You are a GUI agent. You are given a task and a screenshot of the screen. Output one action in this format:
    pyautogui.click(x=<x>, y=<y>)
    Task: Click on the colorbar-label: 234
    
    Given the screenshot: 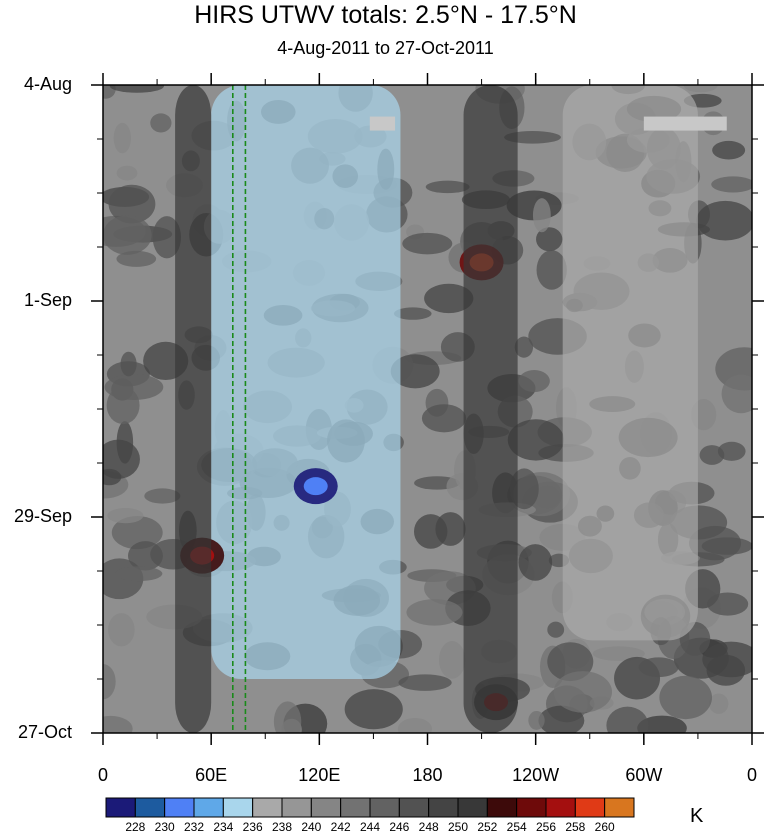 What is the action you would take?
    pyautogui.click(x=223, y=827)
    